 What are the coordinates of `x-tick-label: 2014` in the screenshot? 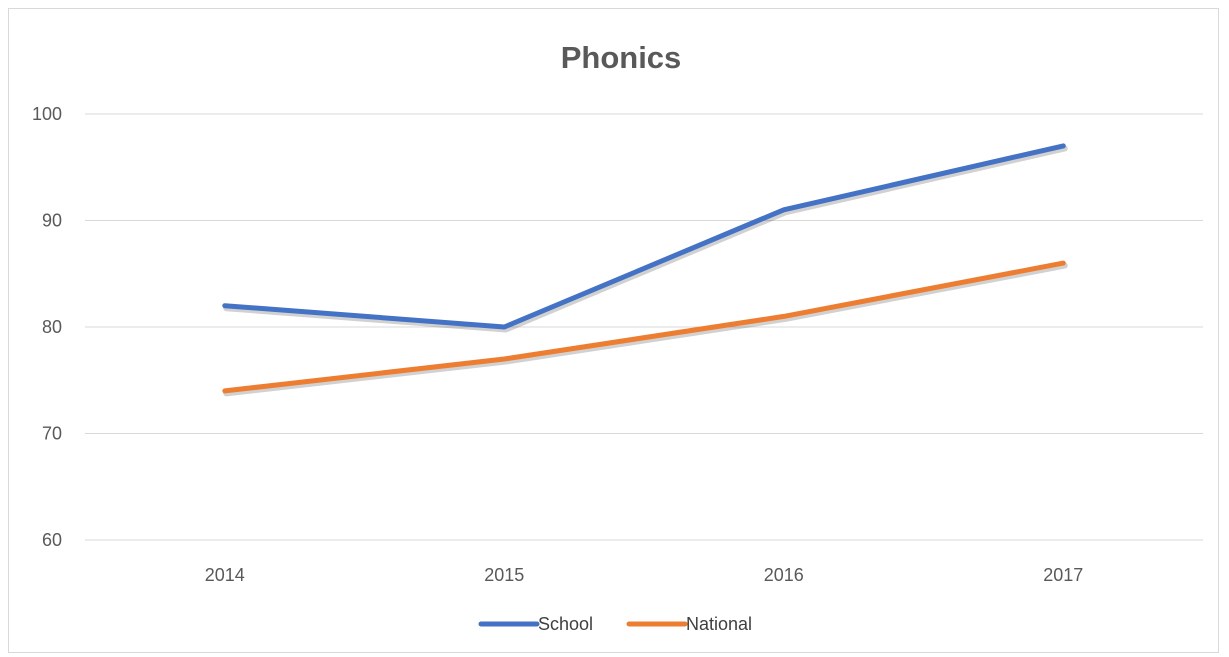 It's located at (225, 575).